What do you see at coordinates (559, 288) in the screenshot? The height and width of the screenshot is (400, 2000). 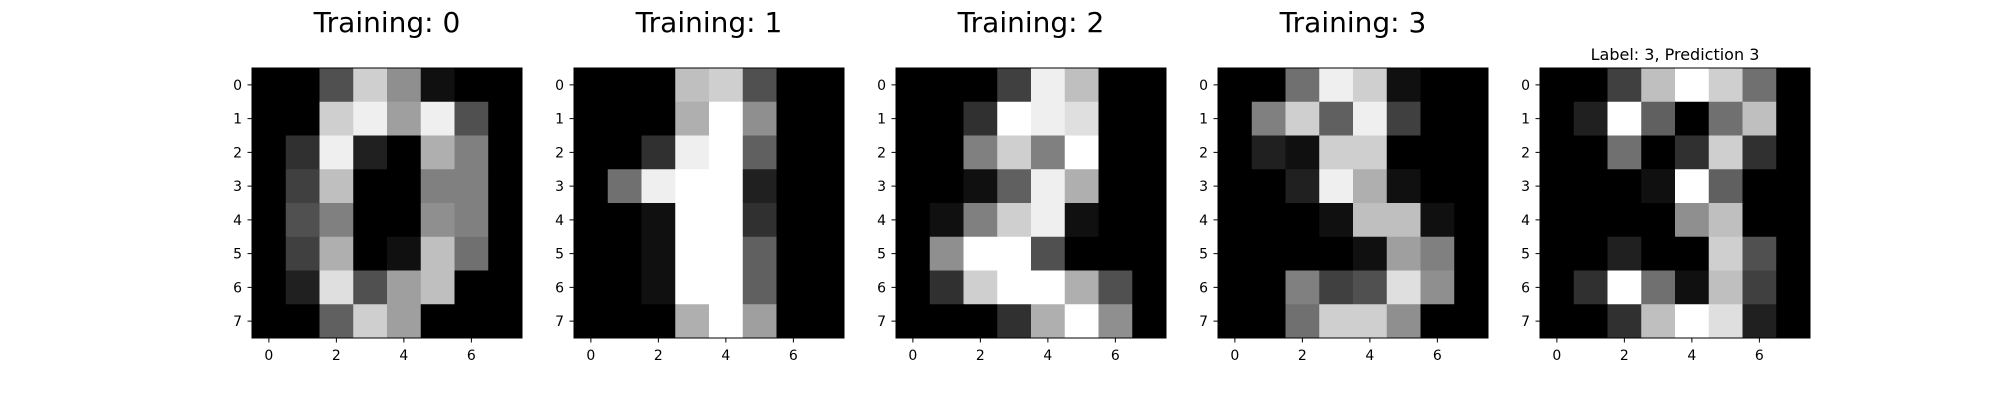 I see `y-tick-label: 6` at bounding box center [559, 288].